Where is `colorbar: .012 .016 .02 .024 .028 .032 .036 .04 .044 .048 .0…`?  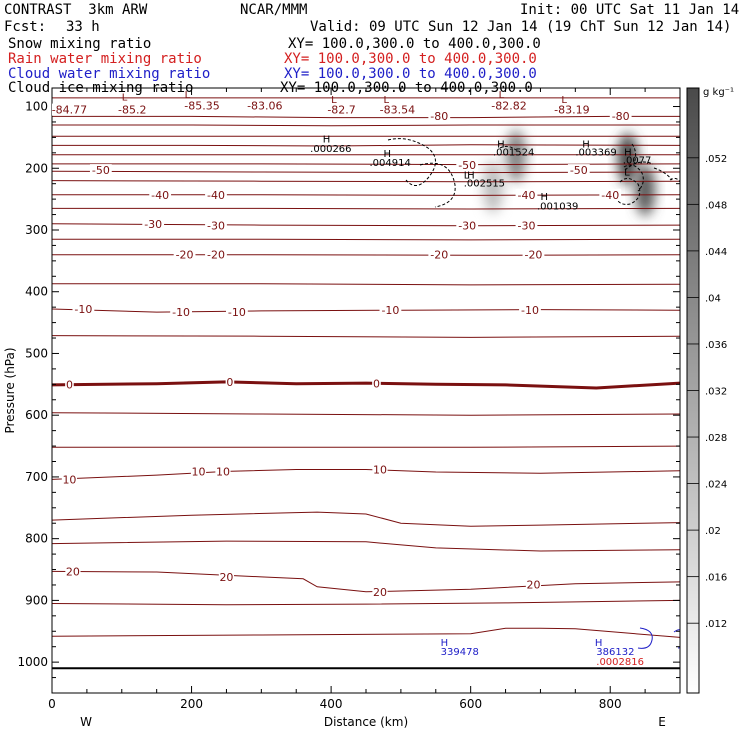
colorbar: .012 .016 .02 .024 .028 .032 .036 .04 .044 .048 .0… is located at coordinates (710, 390).